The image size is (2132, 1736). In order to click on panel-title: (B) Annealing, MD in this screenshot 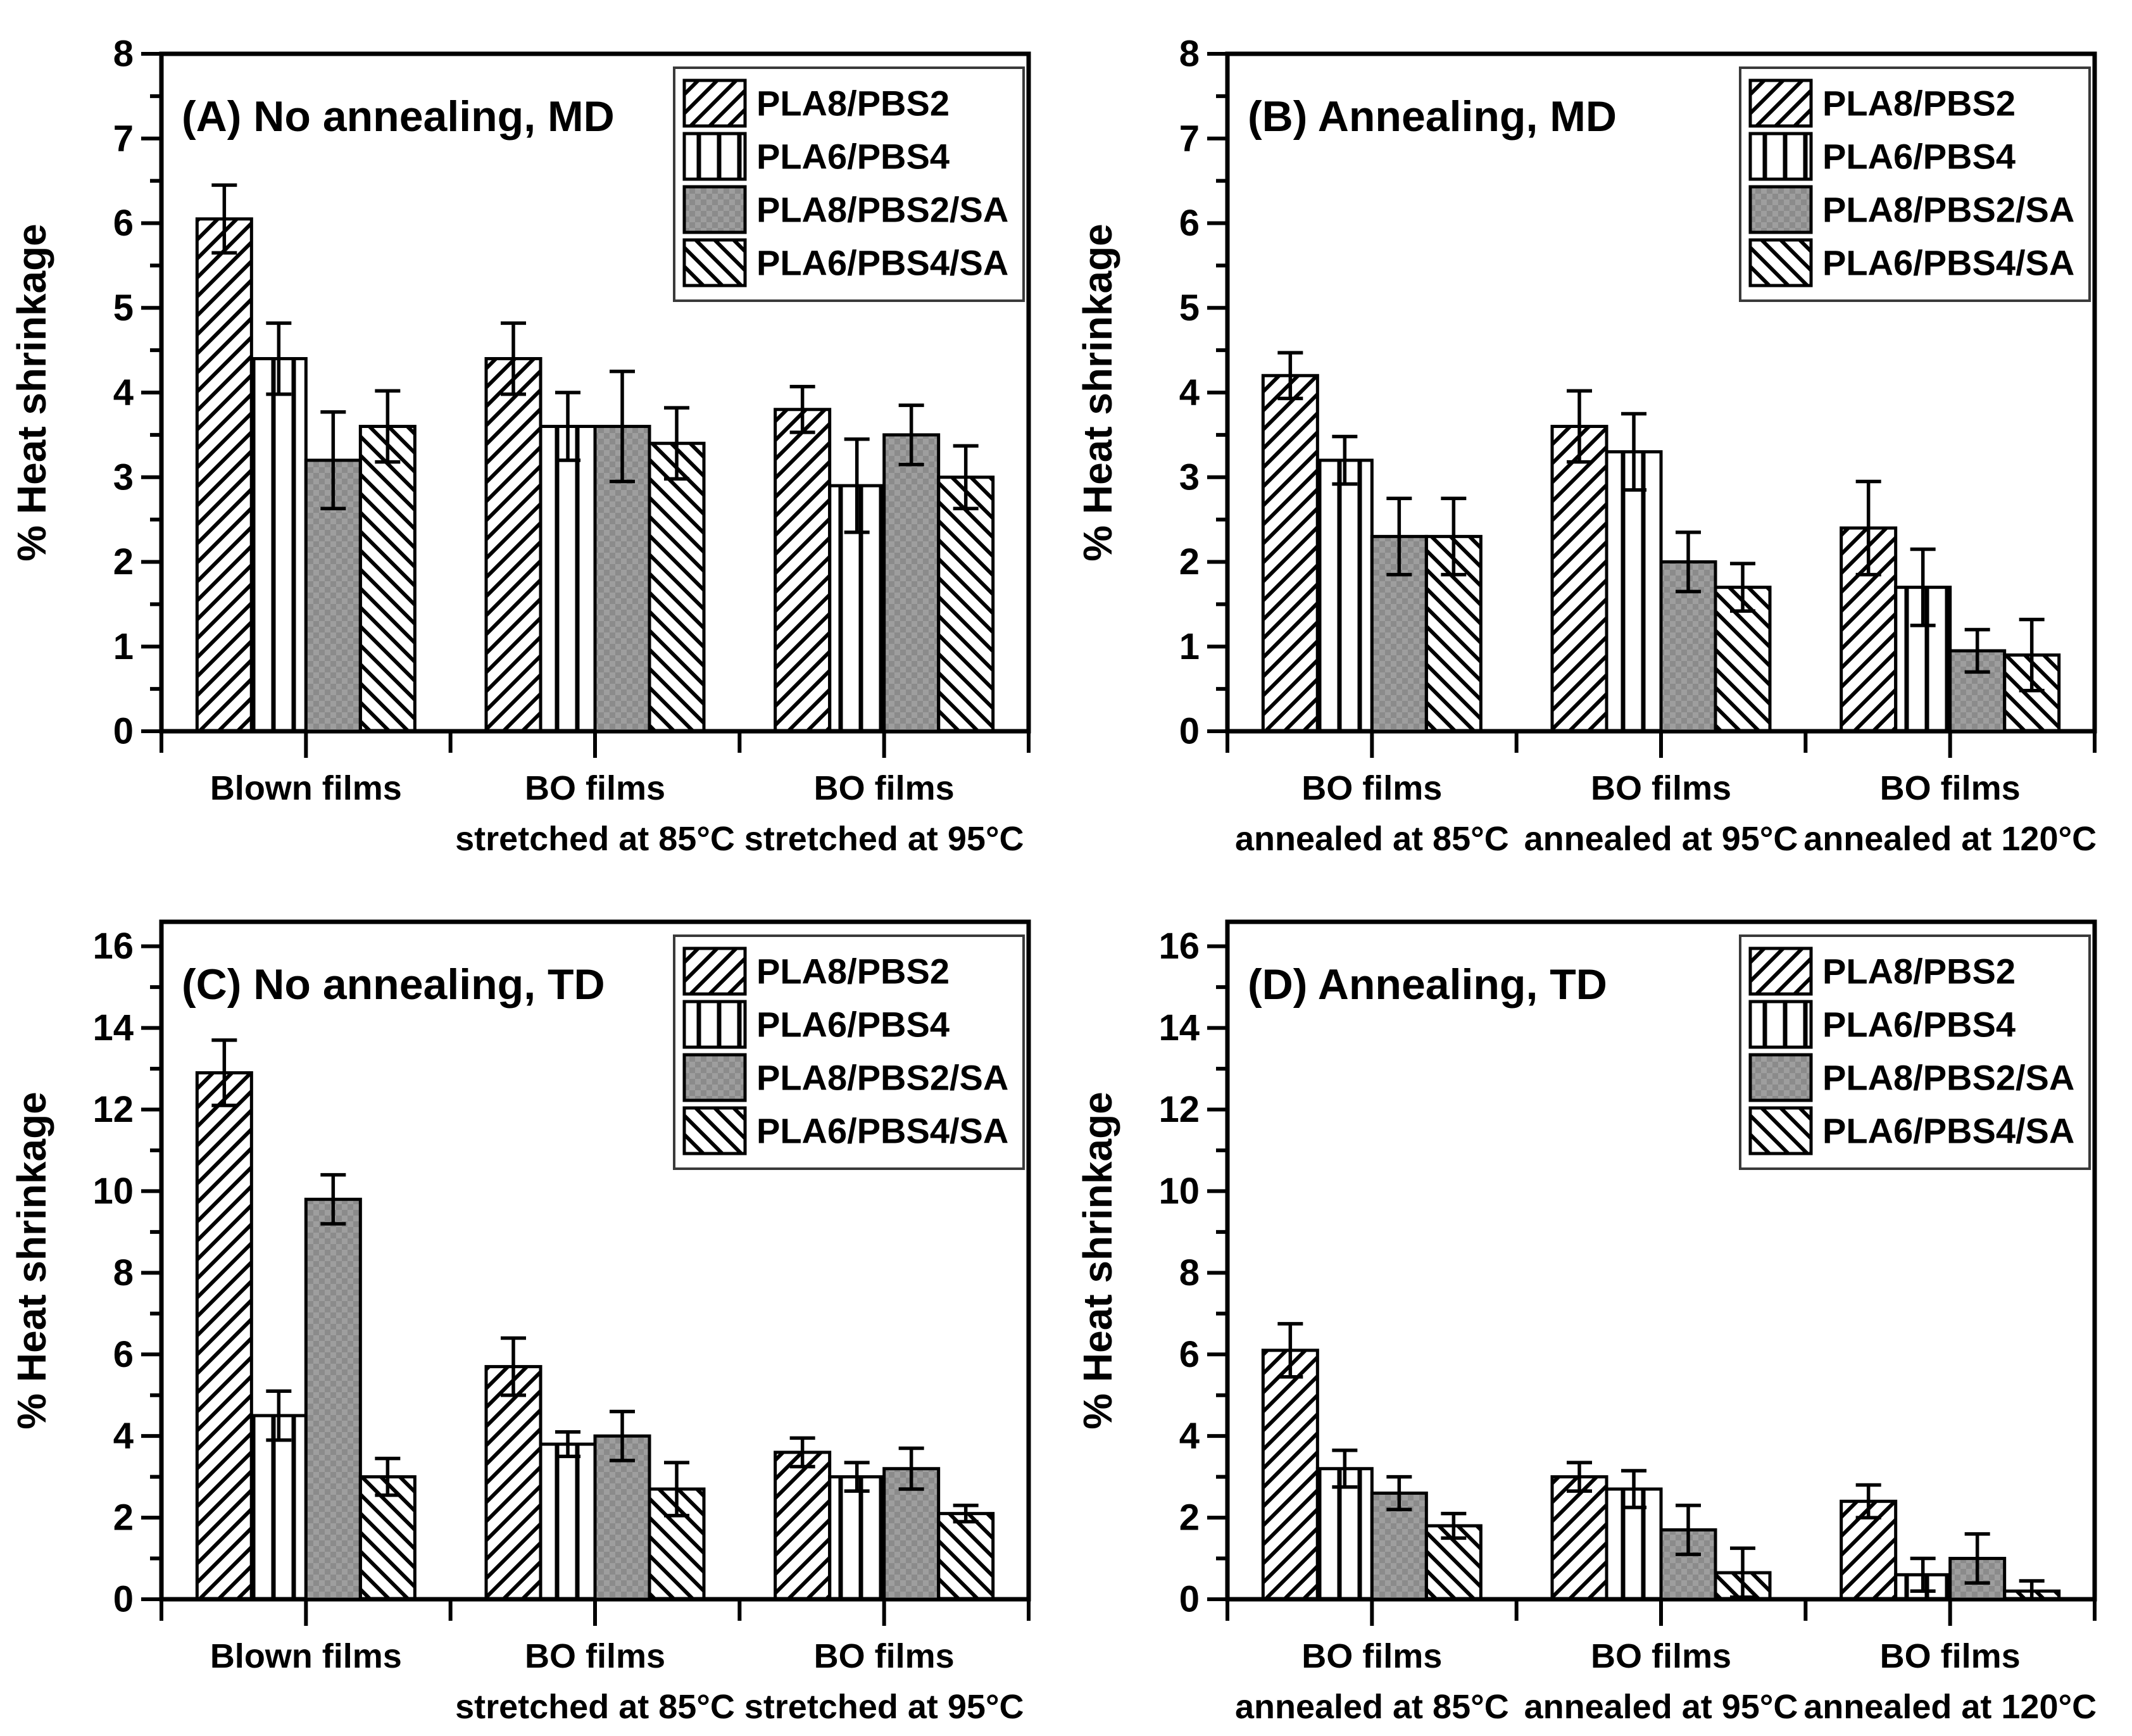, I will do `click(1432, 116)`.